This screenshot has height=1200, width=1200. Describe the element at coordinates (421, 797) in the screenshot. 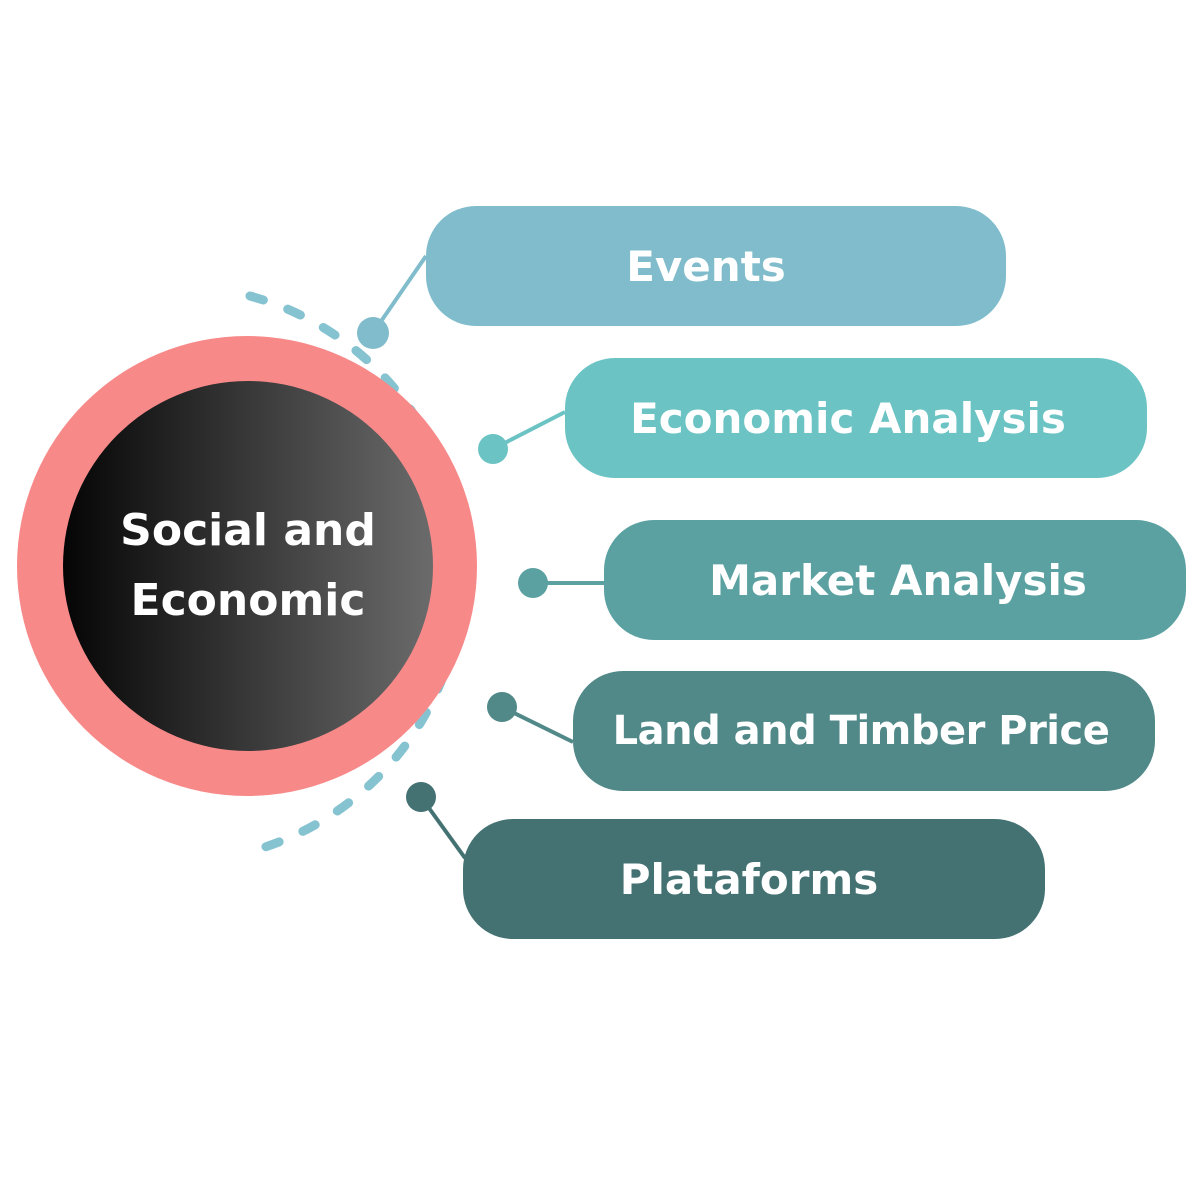

I see `connector-dot-plataforms` at that location.